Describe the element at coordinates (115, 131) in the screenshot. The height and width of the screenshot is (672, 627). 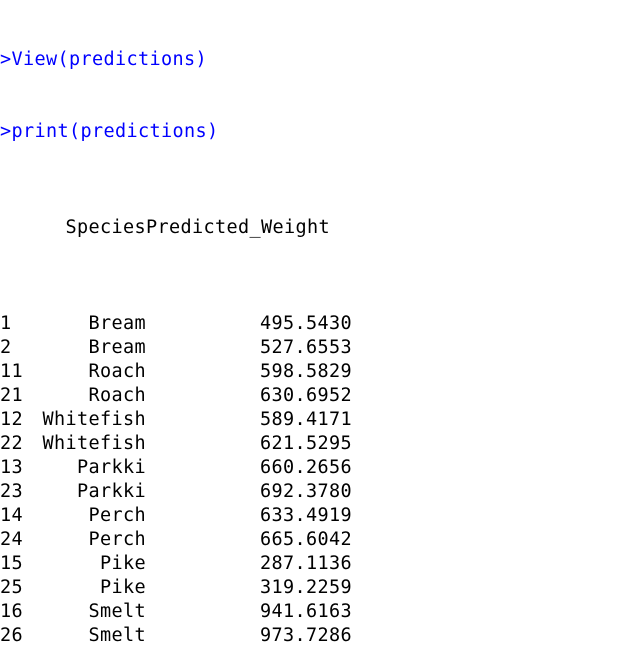
I see `command-text: print(predictions)` at that location.